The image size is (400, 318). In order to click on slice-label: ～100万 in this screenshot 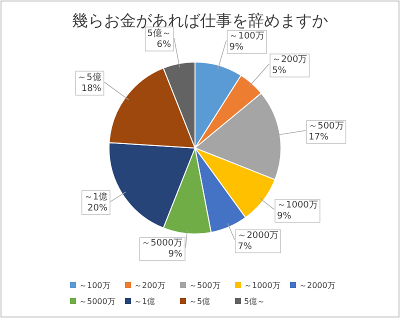, I will do `click(246, 36)`.